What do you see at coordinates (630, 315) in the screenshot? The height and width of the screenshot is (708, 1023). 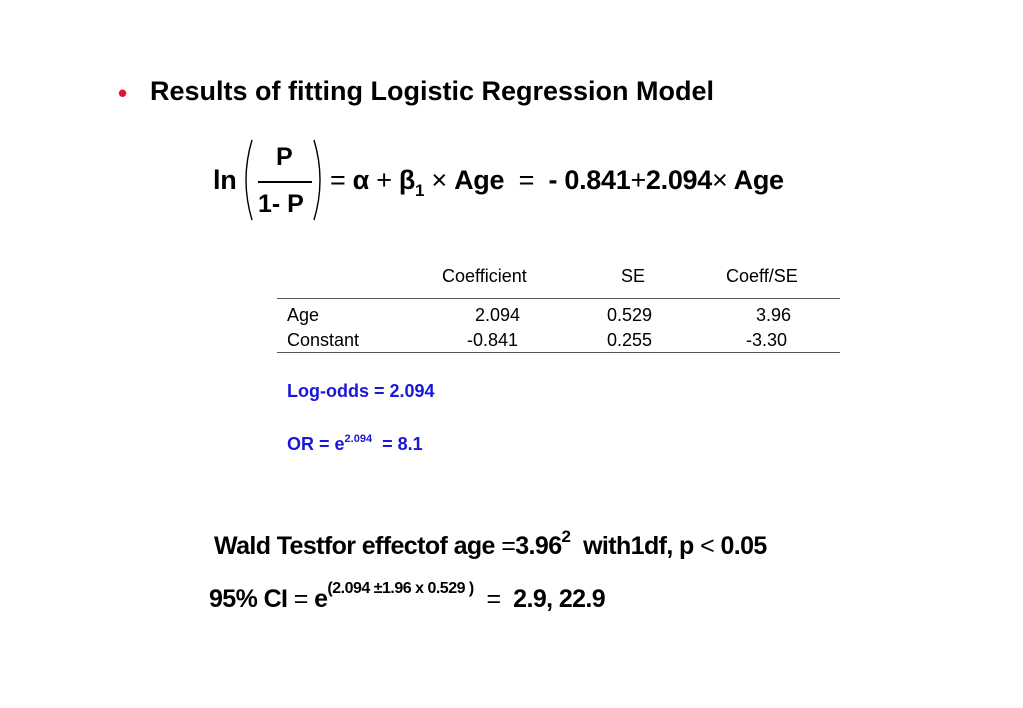 I see `cell-age-se: 0.529` at bounding box center [630, 315].